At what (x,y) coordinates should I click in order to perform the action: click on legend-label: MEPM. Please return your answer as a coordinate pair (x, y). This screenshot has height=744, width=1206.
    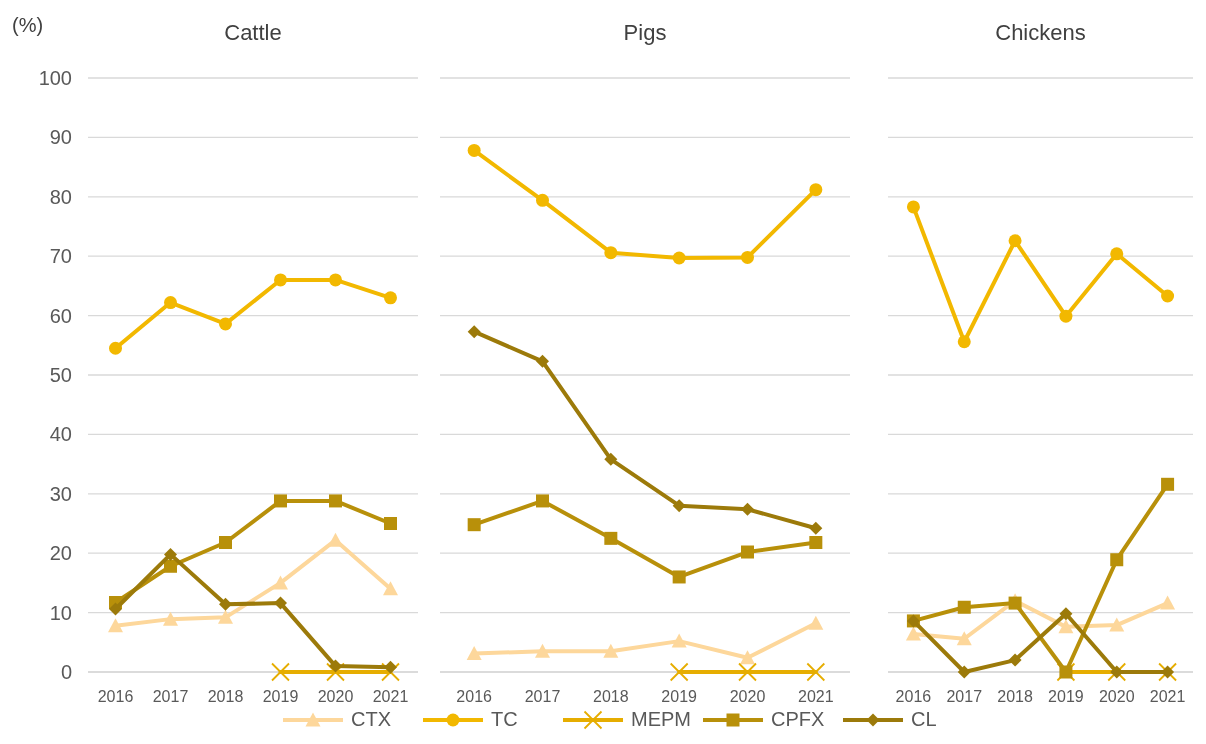
    Looking at the image, I should click on (661, 719).